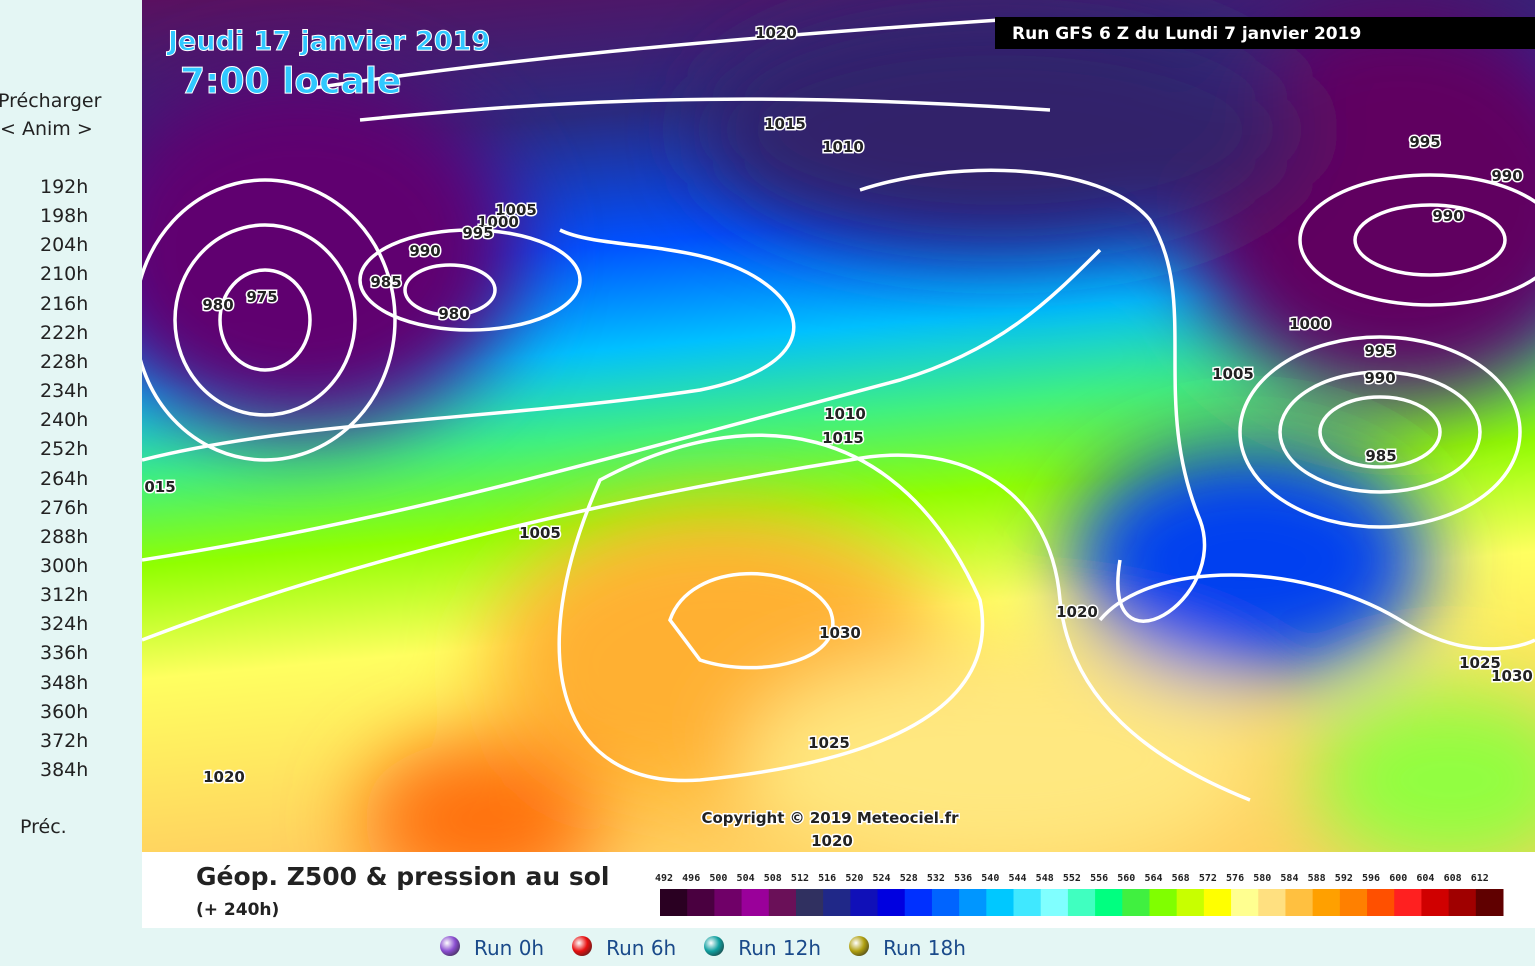  What do you see at coordinates (64, 595) in the screenshot?
I see `hour-link: 312h` at bounding box center [64, 595].